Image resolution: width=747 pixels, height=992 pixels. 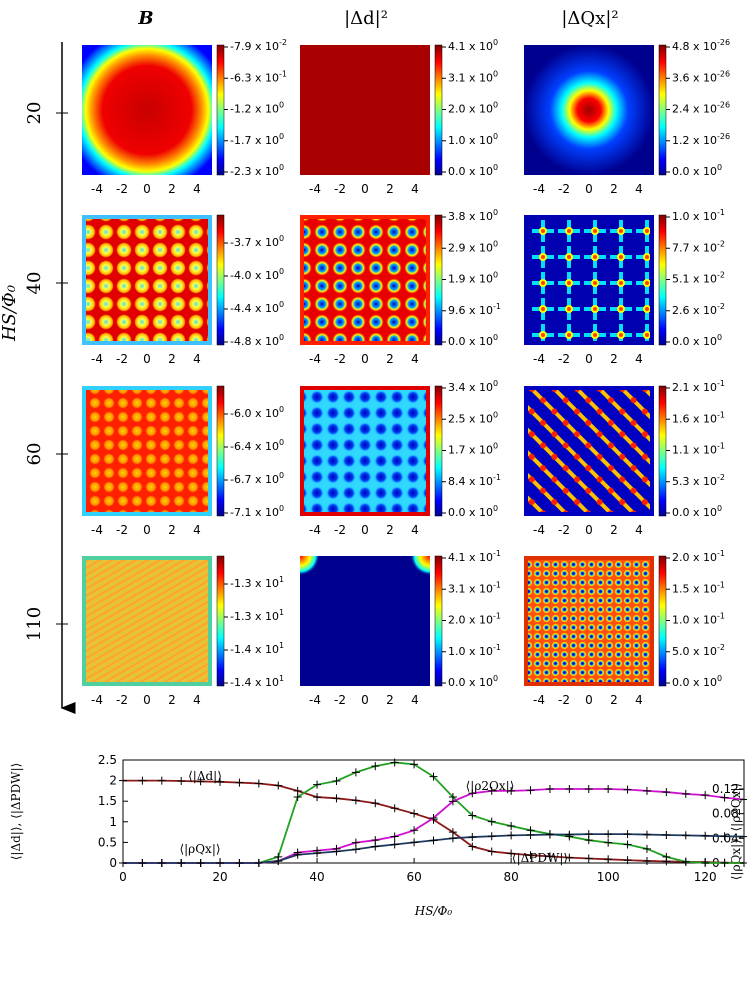 I want to click on colorbar-label: 1.0 x 10⁻¹, so click(x=474, y=650).